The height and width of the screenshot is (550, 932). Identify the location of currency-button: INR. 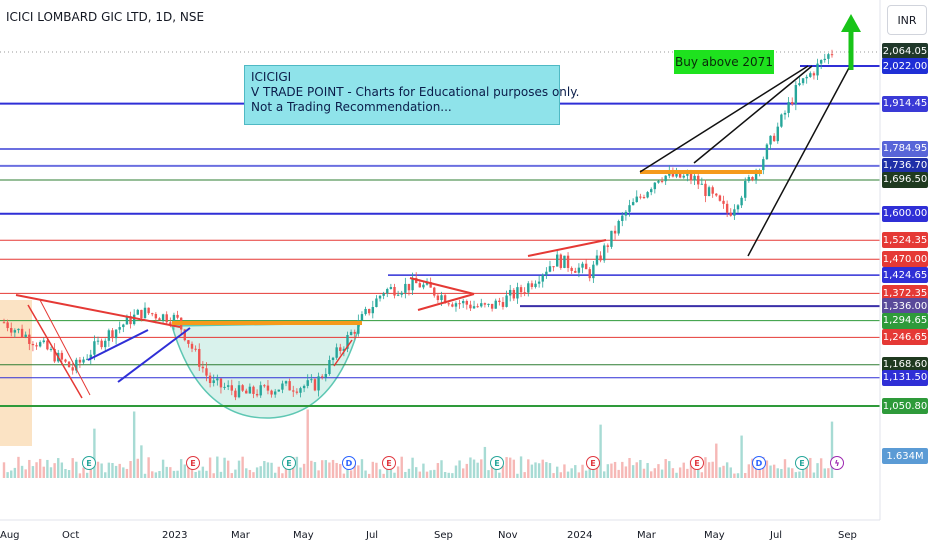
(907, 20).